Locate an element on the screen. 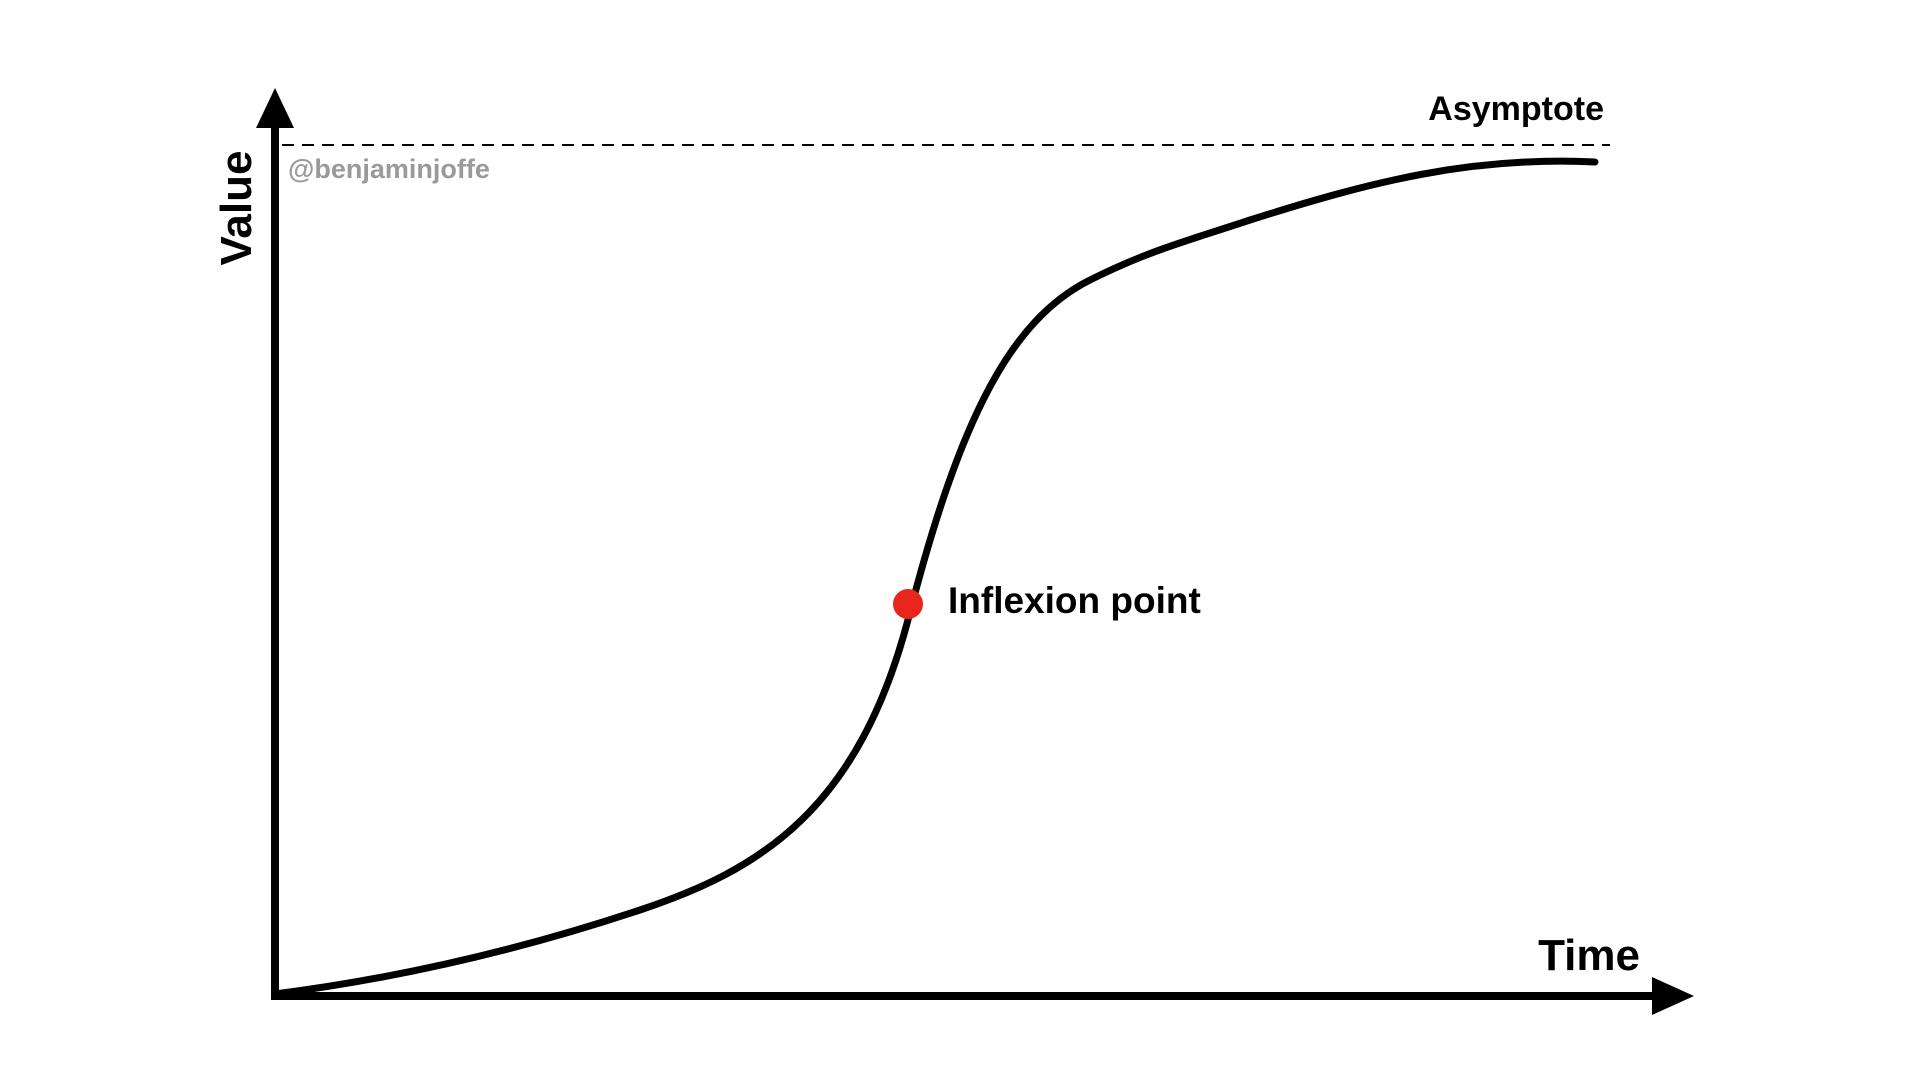 Image resolution: width=1920 pixels, height=1080 pixels. inflexion-point-label: Inflexion point is located at coordinates (1074, 600).